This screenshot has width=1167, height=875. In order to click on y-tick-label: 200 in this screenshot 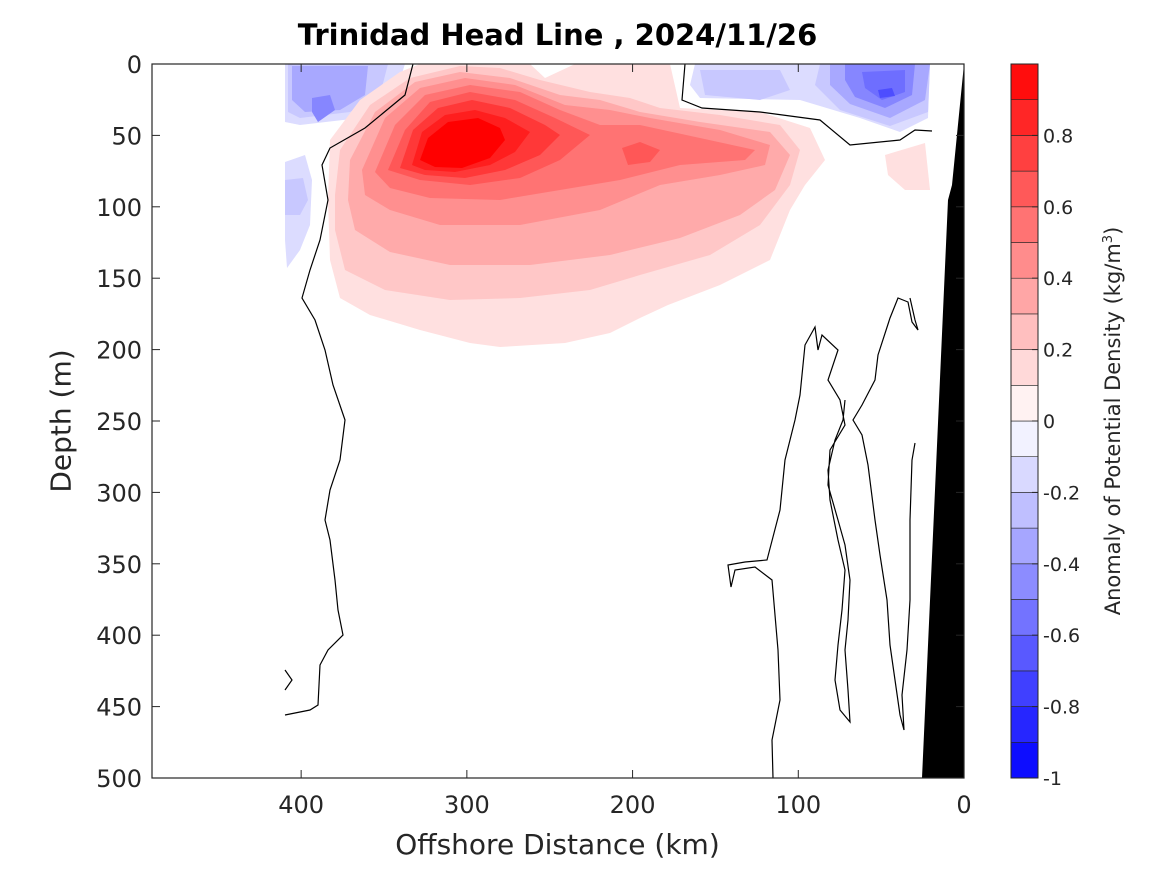, I will do `click(119, 351)`.